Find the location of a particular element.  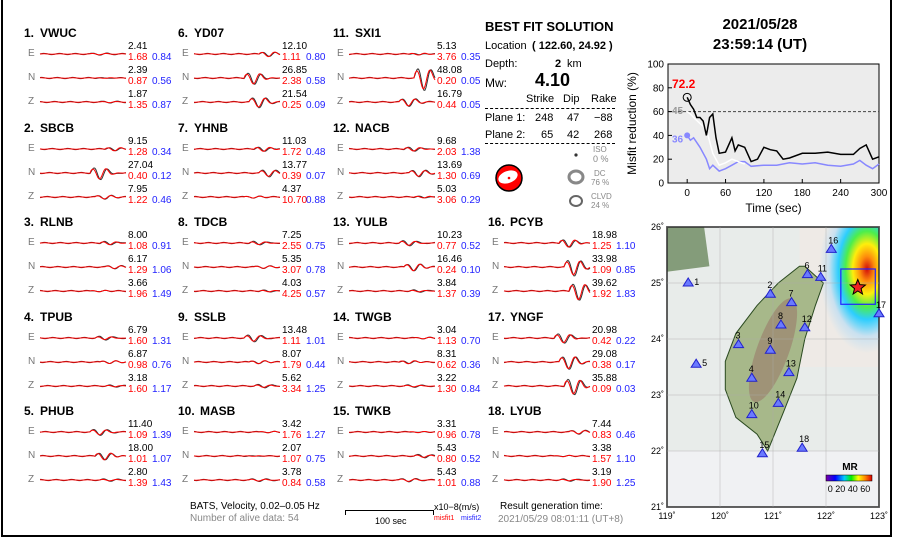

y-tick-label: 20 is located at coordinates (659, 160).